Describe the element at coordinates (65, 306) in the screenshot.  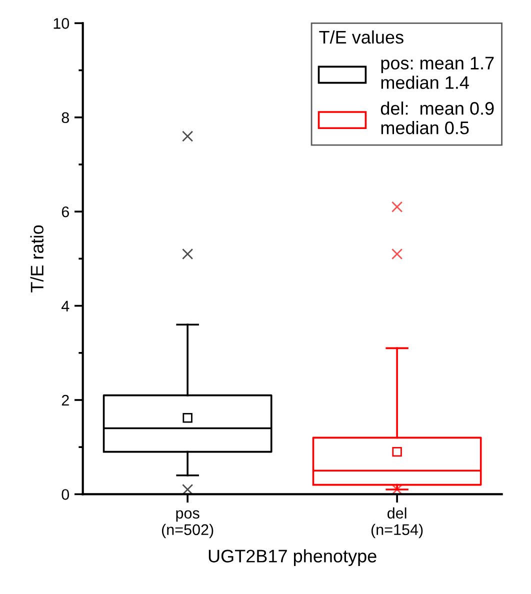
I see `y-tick-label: 4` at that location.